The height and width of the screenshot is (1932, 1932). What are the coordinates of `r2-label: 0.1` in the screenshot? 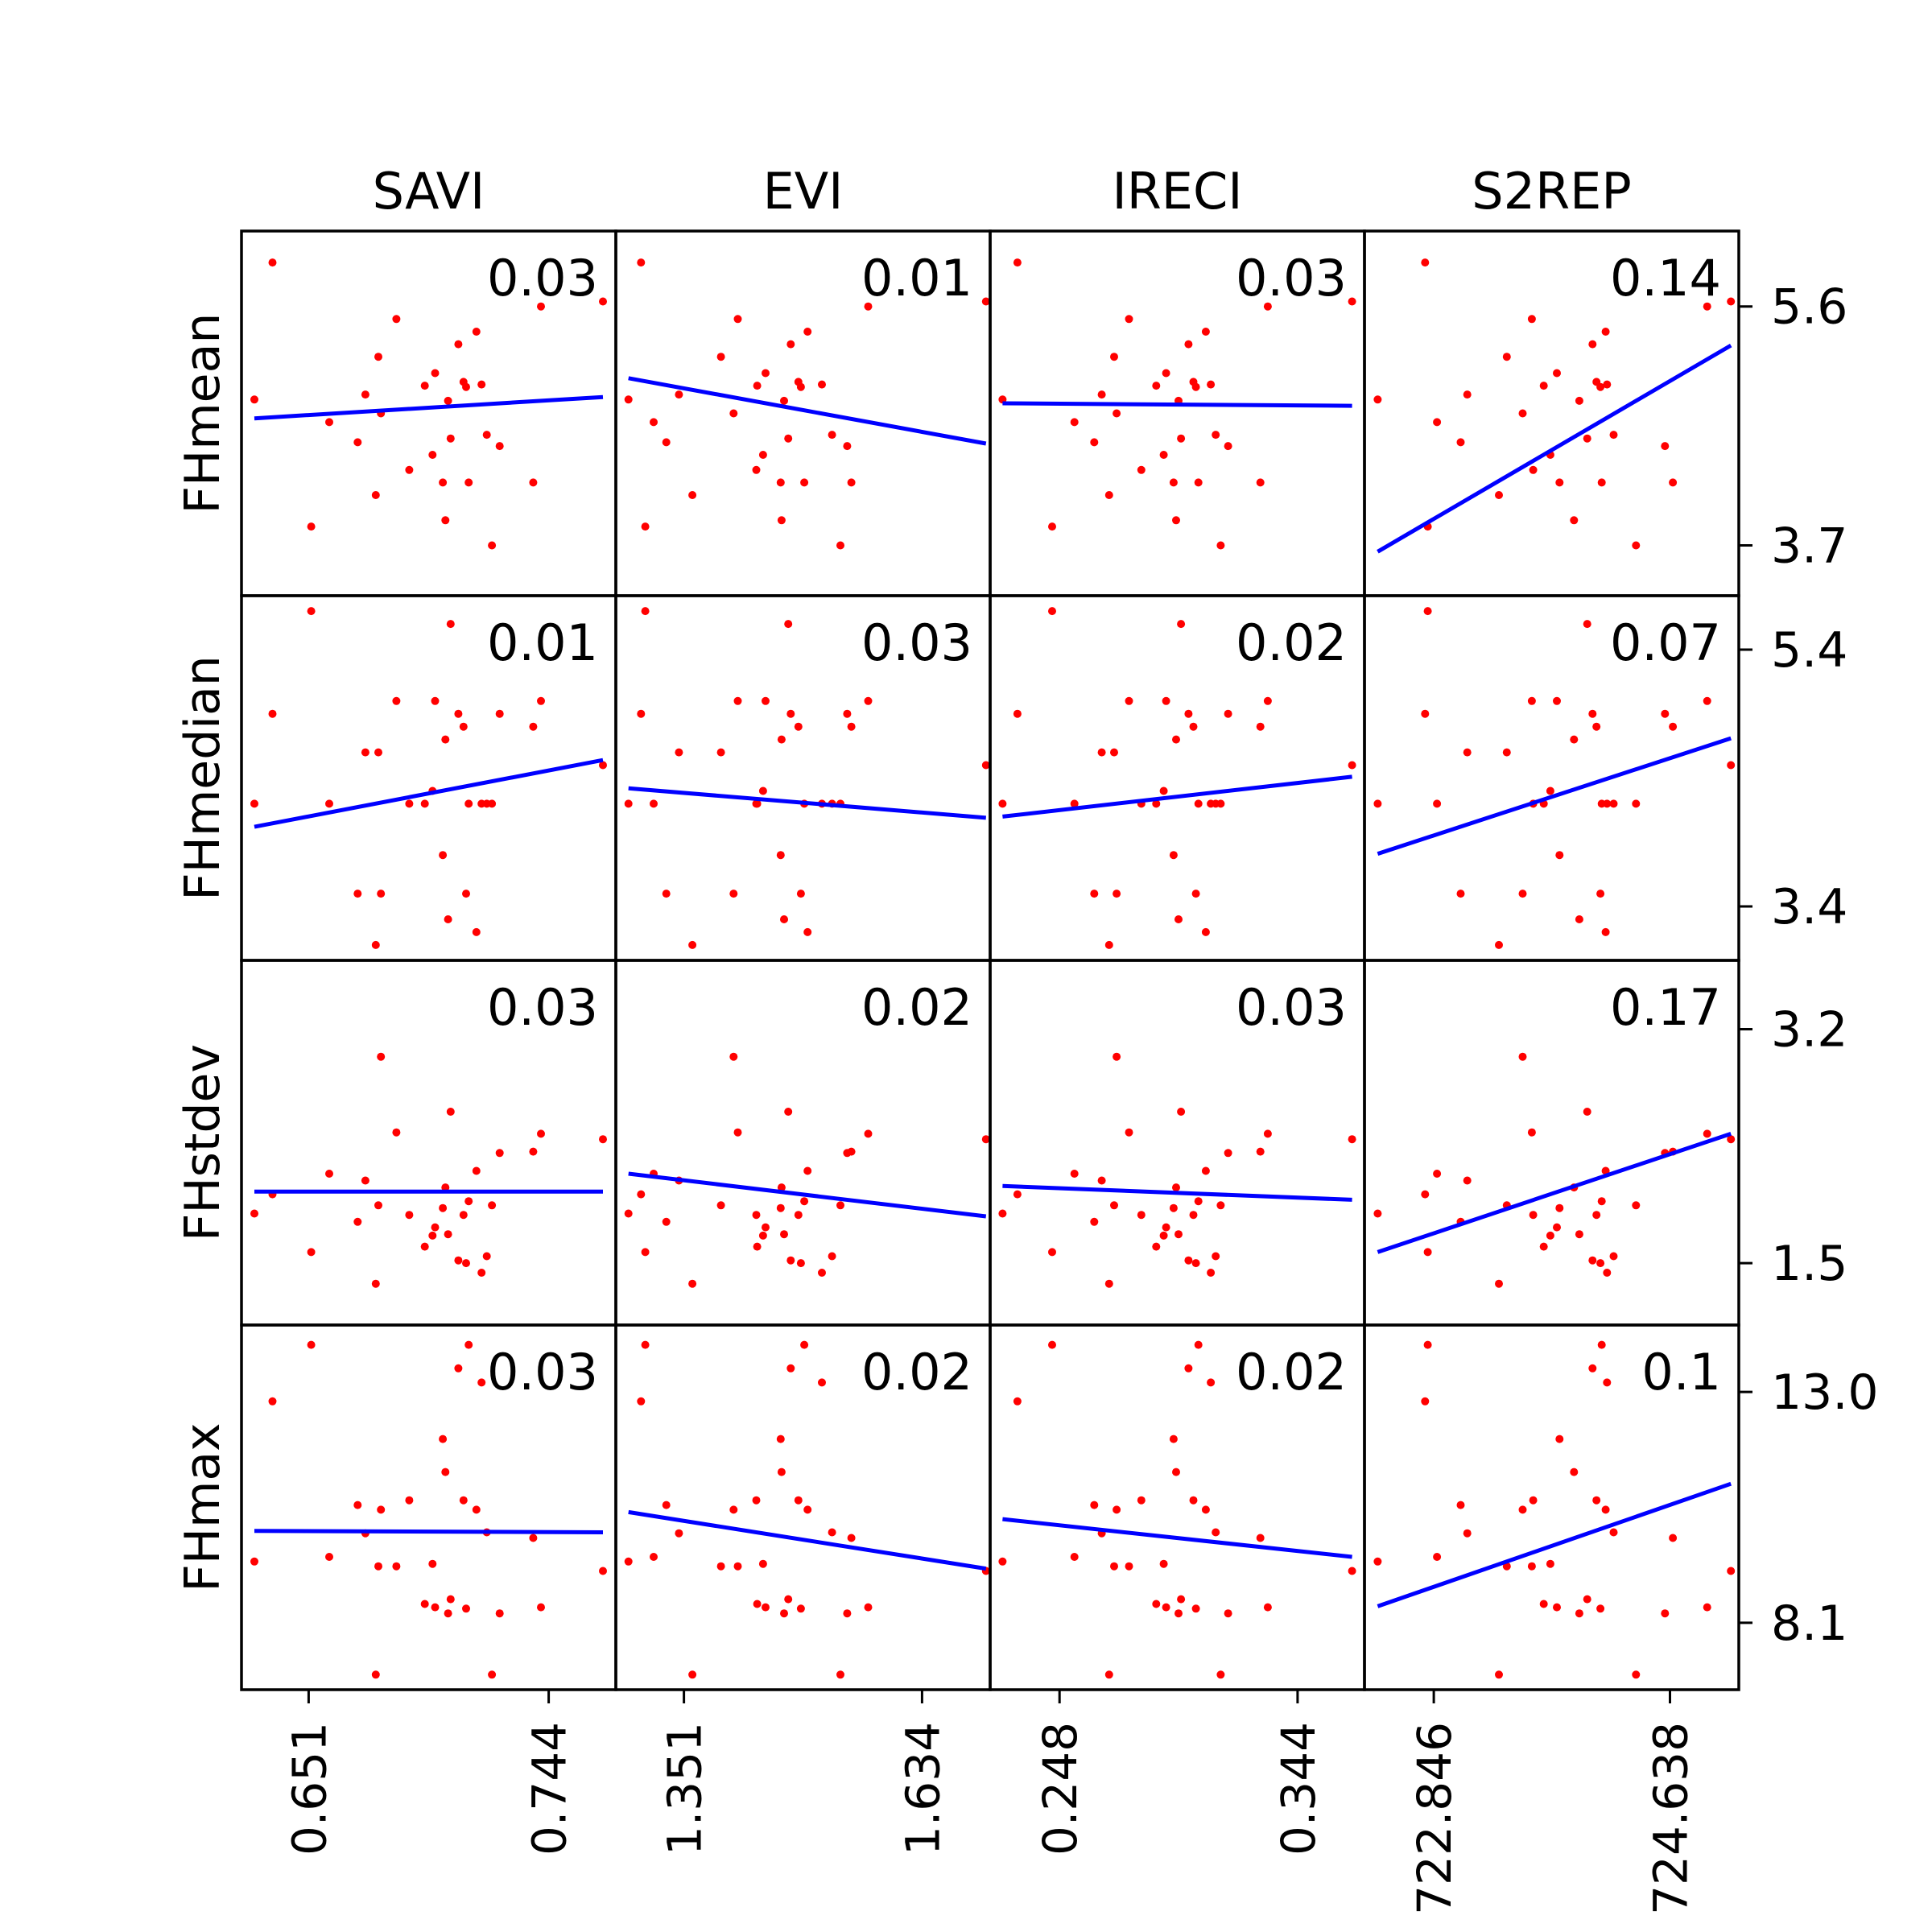 It's located at (1681, 1372).